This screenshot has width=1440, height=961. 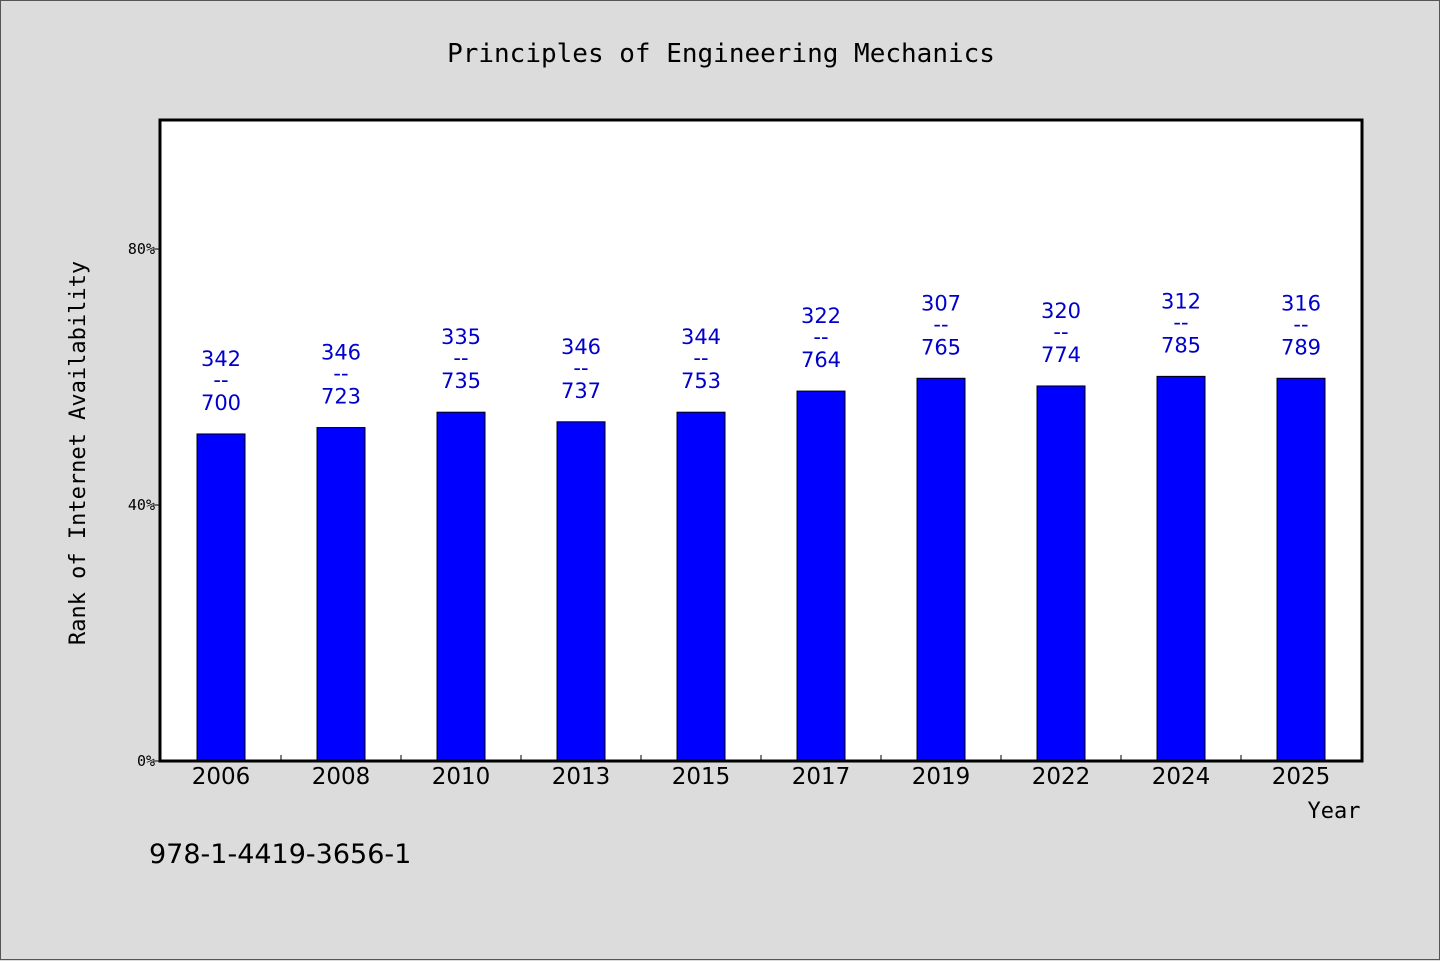 What do you see at coordinates (280, 854) in the screenshot?
I see `isbn-text: 978-1-4419-3656-1` at bounding box center [280, 854].